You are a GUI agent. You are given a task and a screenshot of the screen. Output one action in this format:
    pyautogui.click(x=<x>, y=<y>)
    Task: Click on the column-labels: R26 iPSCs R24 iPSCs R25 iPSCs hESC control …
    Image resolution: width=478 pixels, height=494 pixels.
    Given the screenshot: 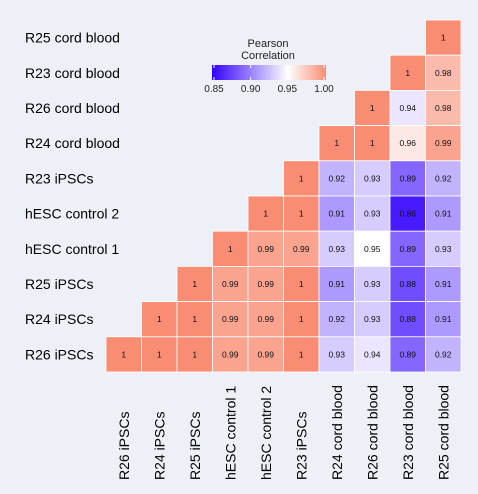 What is the action you would take?
    pyautogui.click(x=284, y=432)
    